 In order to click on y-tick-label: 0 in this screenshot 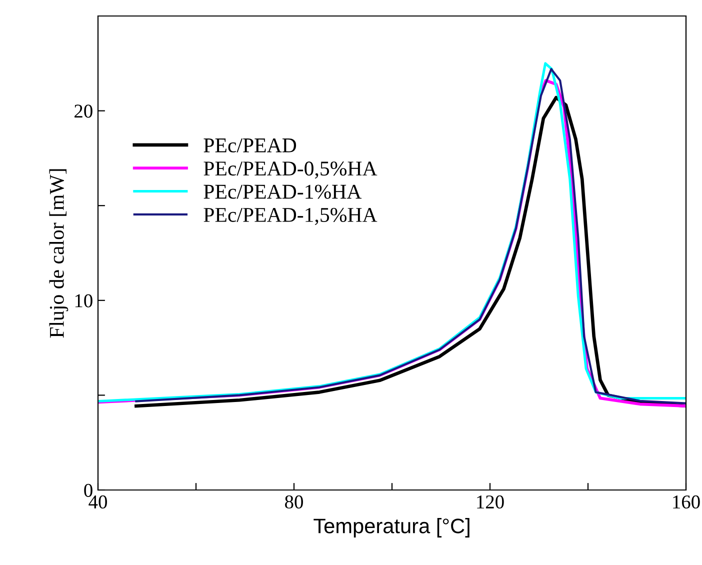, I will do `click(88, 490)`.